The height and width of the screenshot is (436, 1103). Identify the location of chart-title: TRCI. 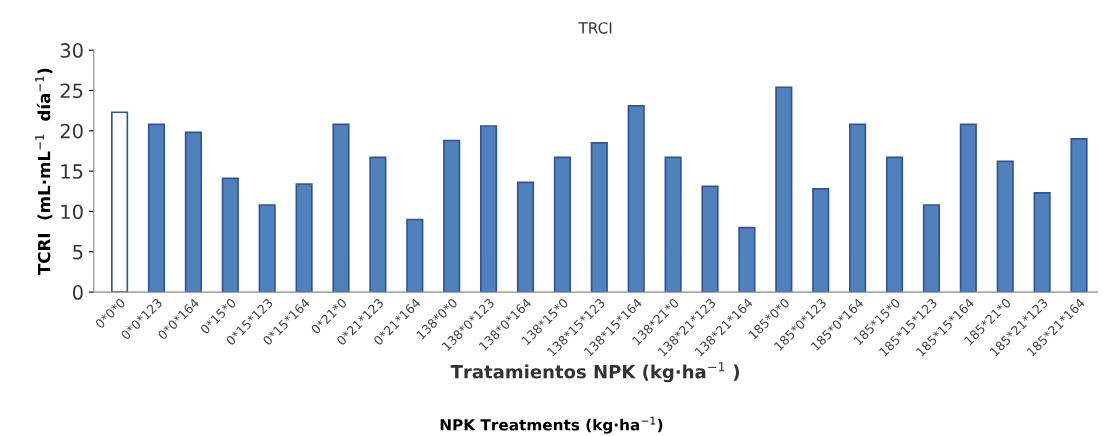
(595, 28).